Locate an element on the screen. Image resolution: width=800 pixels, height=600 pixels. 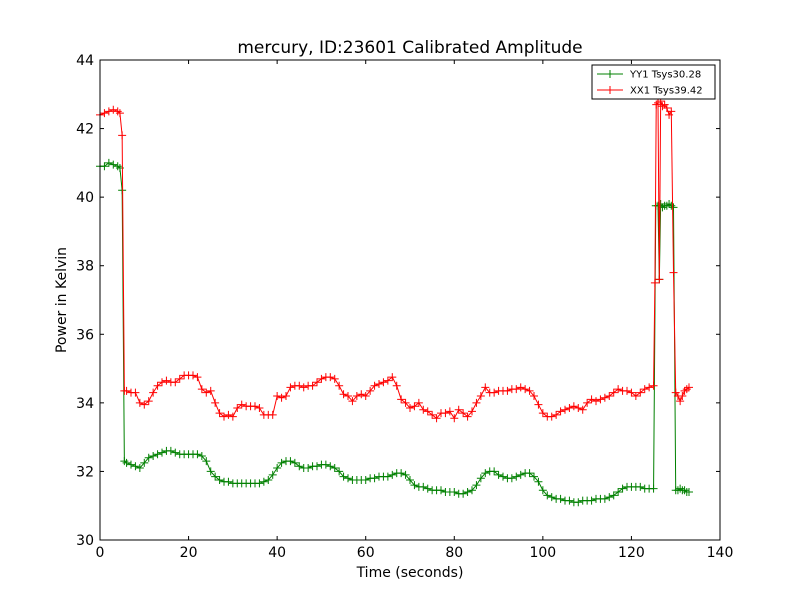
y-tick-label: 32 is located at coordinates (85, 472).